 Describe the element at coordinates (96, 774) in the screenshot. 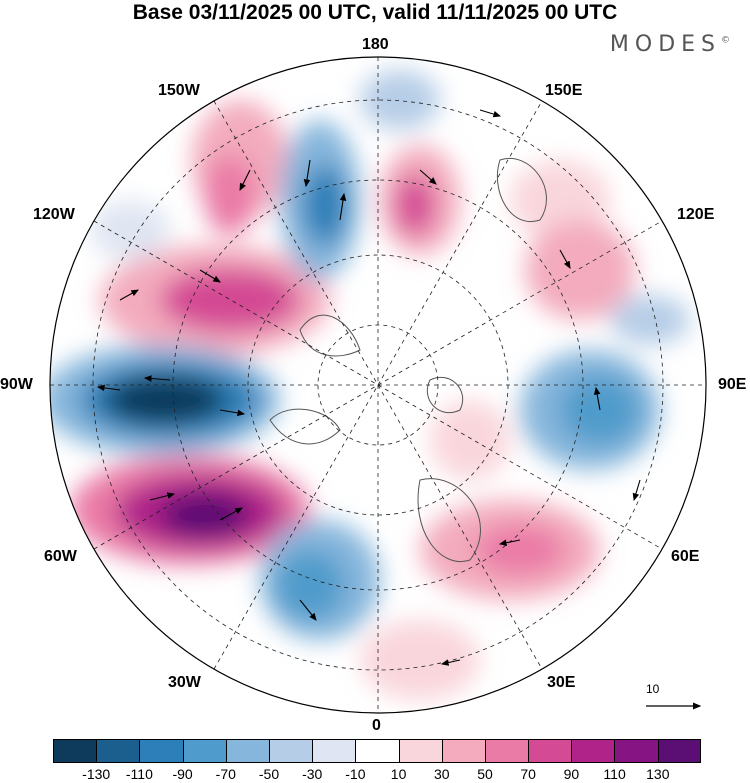

I see `colorbar-tick-label: -130` at that location.